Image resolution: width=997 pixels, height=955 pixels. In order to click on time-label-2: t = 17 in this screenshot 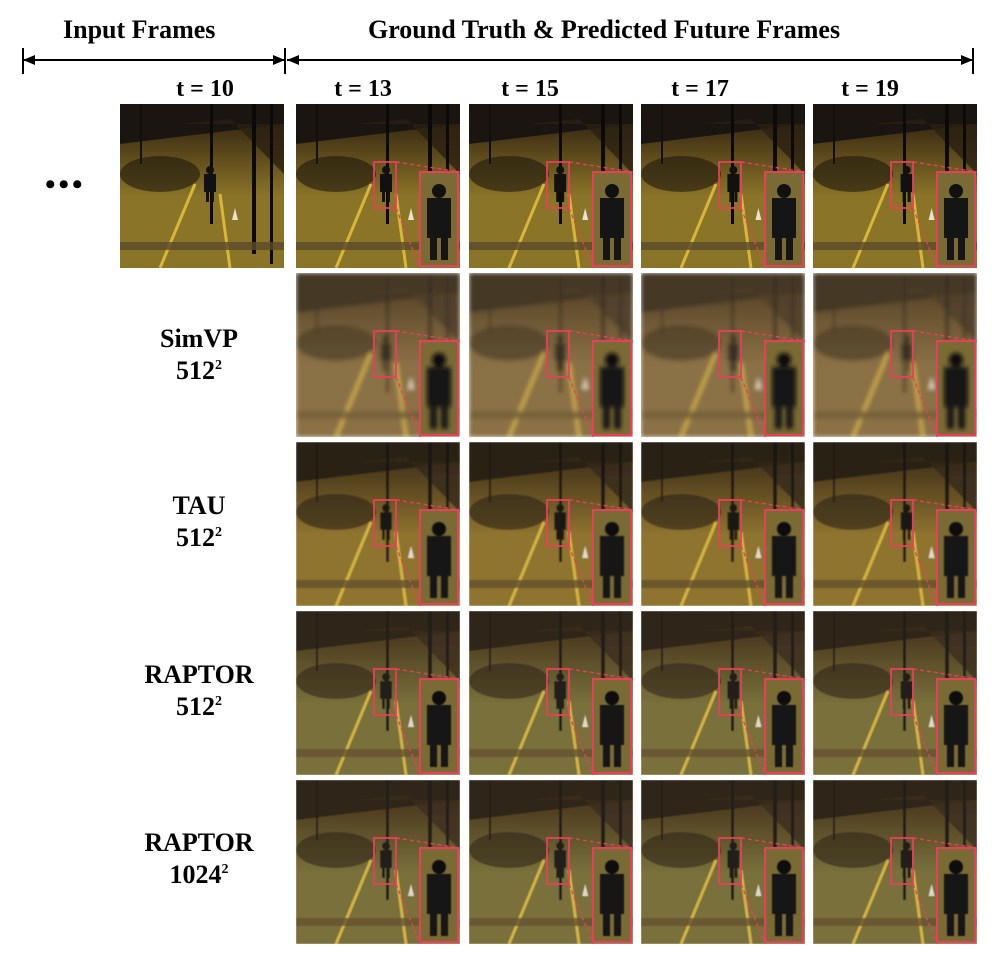, I will do `click(700, 89)`.